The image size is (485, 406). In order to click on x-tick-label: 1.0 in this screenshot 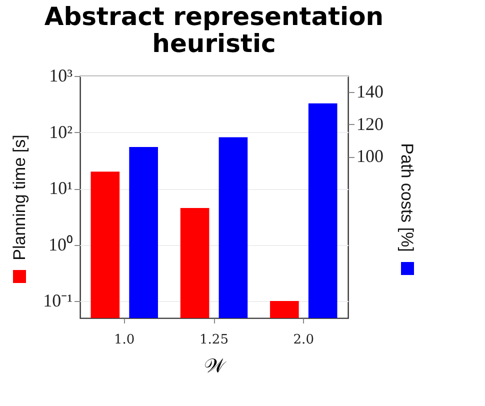, I will do `click(124, 340)`.